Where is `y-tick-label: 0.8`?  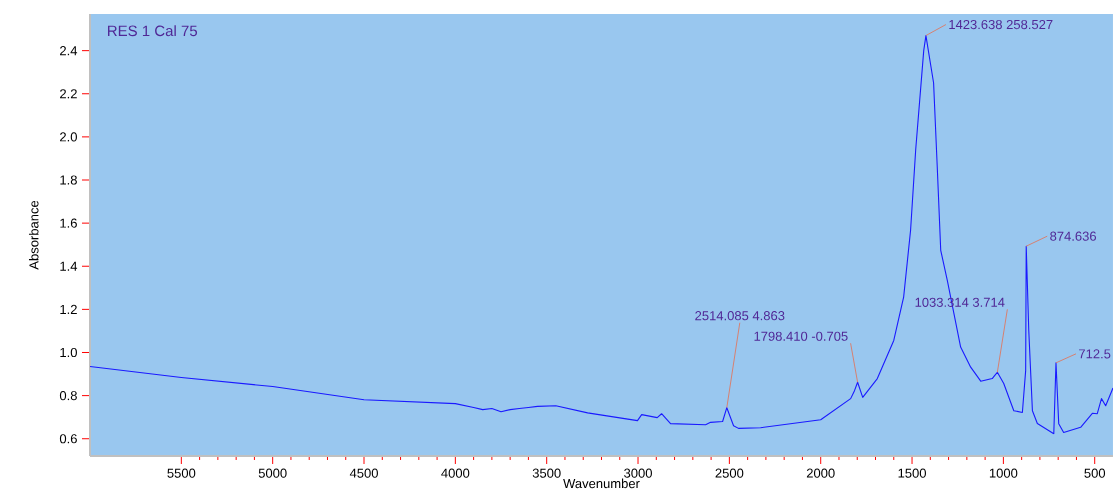
y-tick-label: 0.8 is located at coordinates (68, 396).